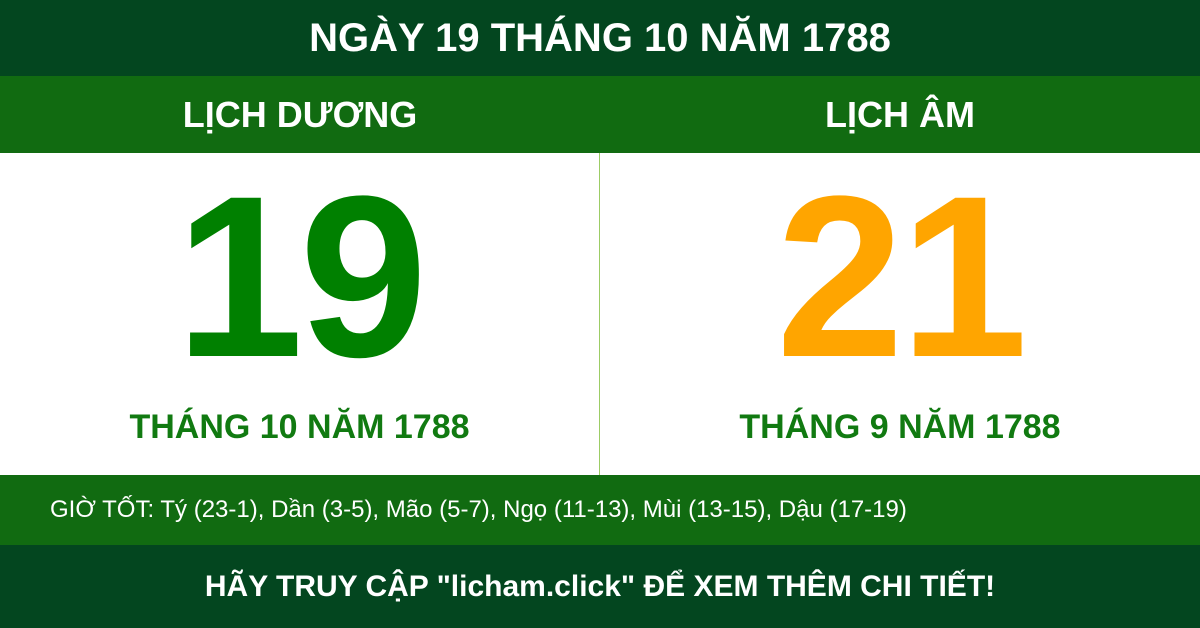 The height and width of the screenshot is (628, 1200). What do you see at coordinates (600, 114) in the screenshot?
I see `calendar-headers: LỊCH DƯƠNG LỊCH ÂM` at bounding box center [600, 114].